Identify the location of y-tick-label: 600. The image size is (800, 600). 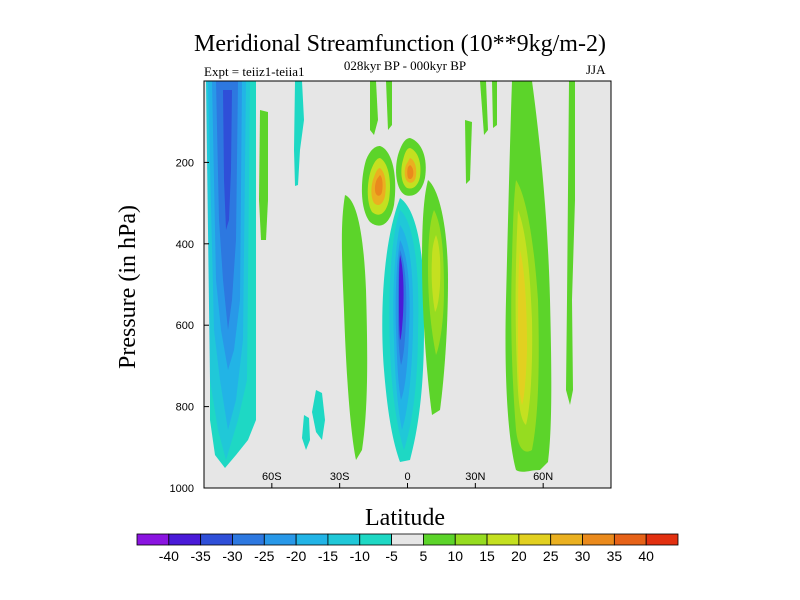
(185, 326).